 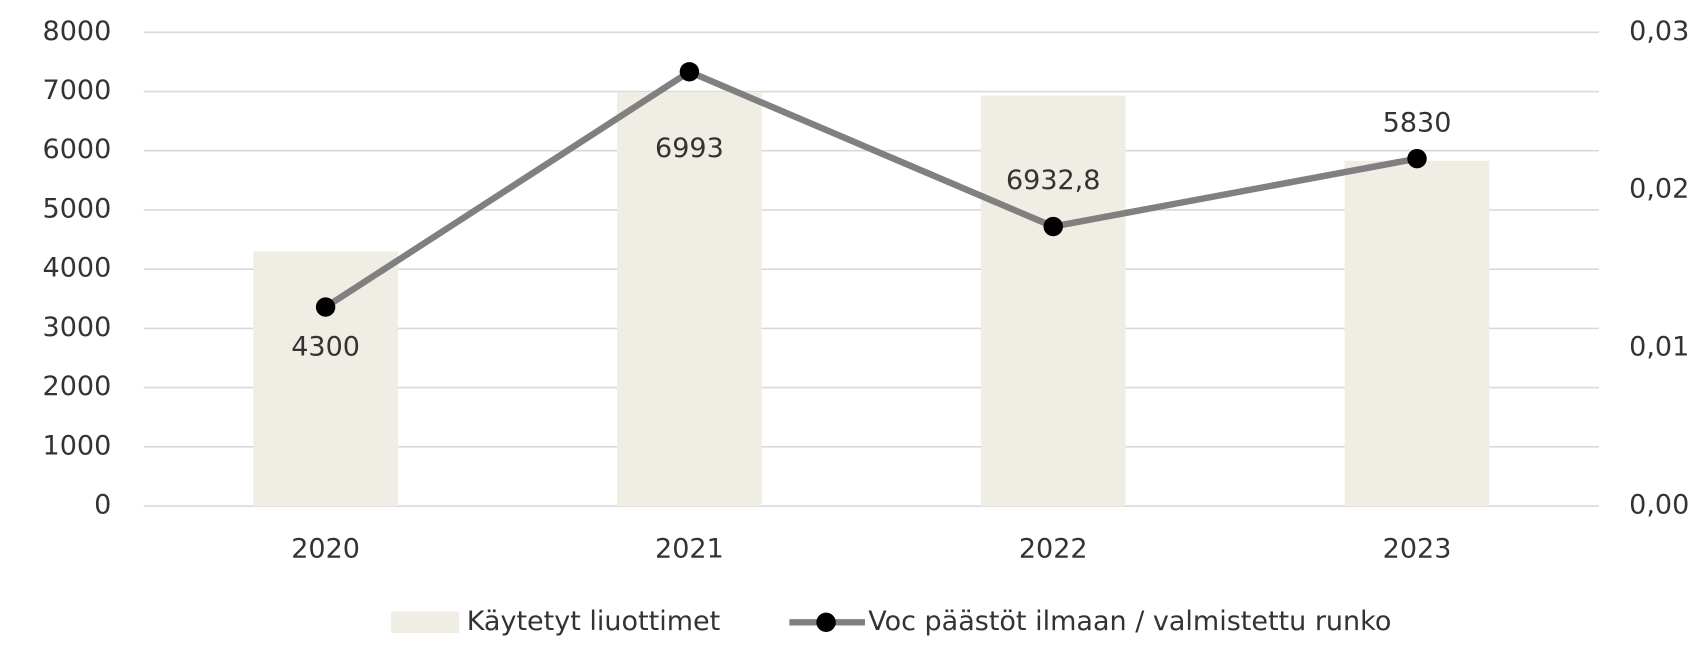 I want to click on y-tick-label: 3000, so click(x=77, y=327).